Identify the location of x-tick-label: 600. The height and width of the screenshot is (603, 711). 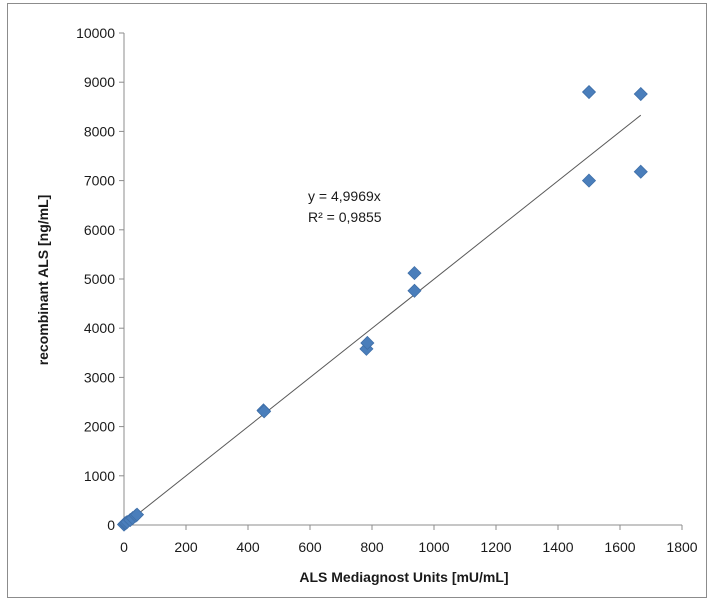
(310, 547).